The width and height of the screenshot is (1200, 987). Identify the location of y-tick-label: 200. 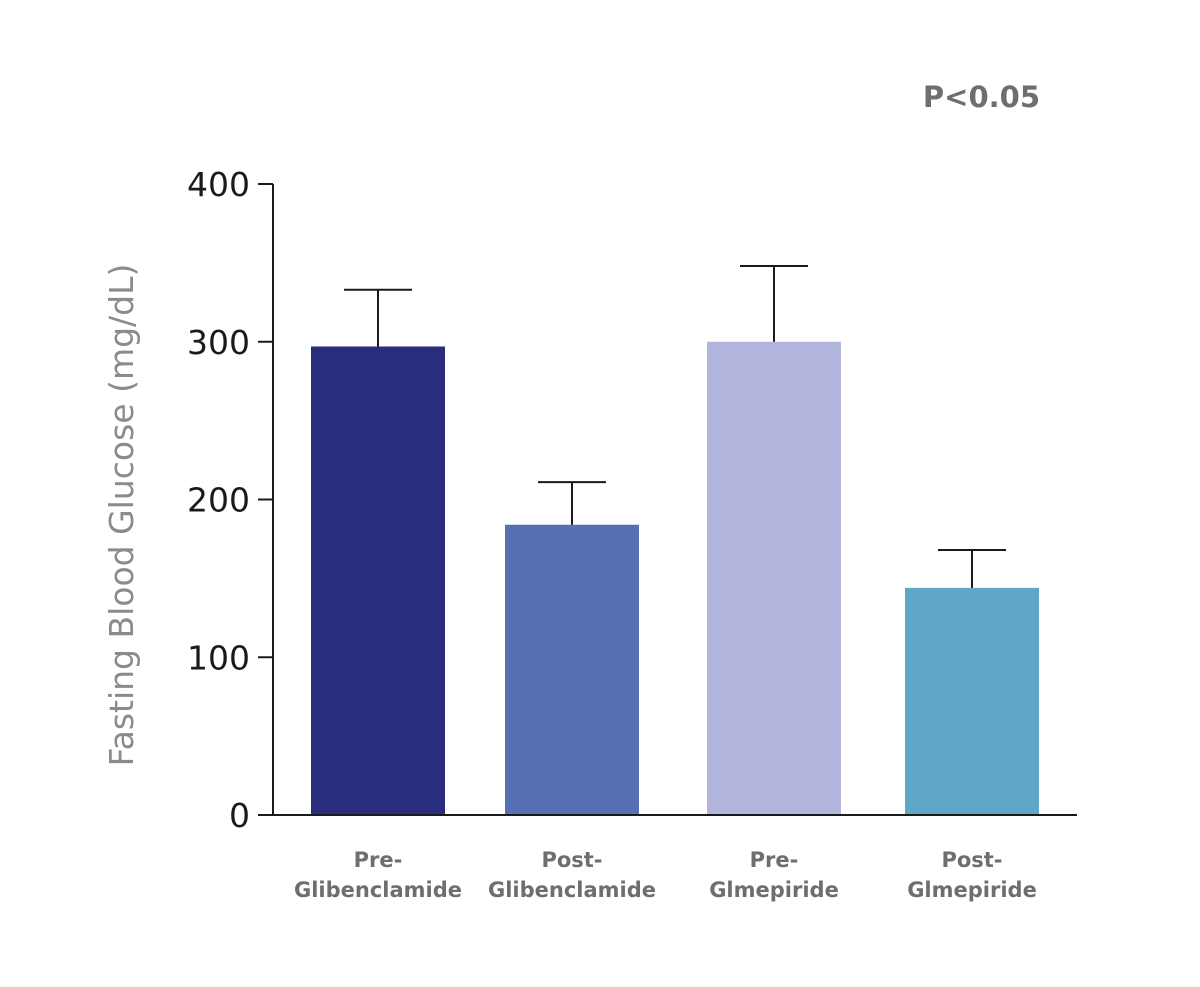
(218, 500).